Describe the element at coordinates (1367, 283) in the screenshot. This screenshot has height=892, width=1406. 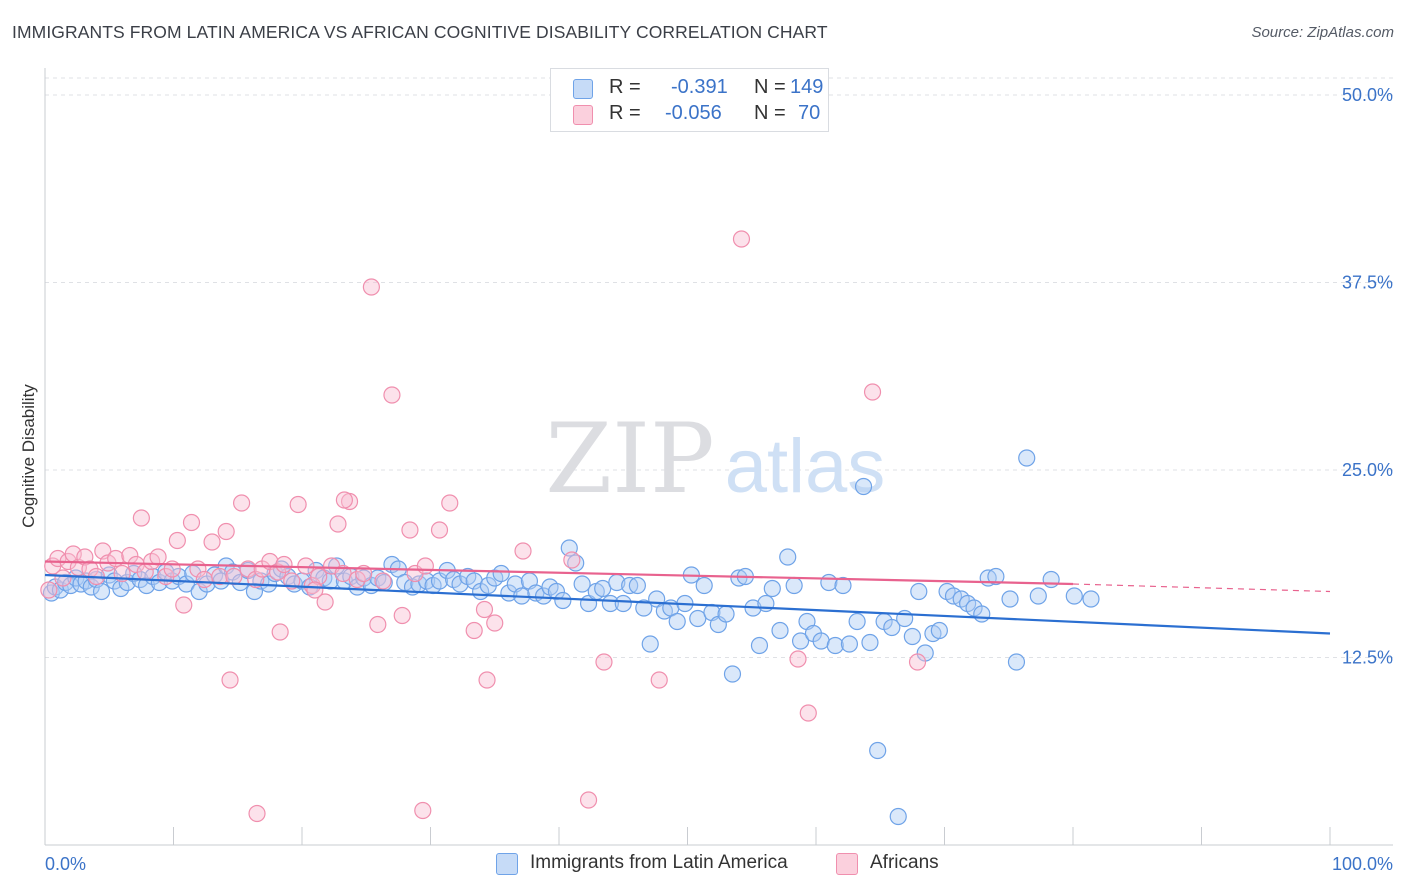
I see `y-tick-label: 37.5%` at that location.